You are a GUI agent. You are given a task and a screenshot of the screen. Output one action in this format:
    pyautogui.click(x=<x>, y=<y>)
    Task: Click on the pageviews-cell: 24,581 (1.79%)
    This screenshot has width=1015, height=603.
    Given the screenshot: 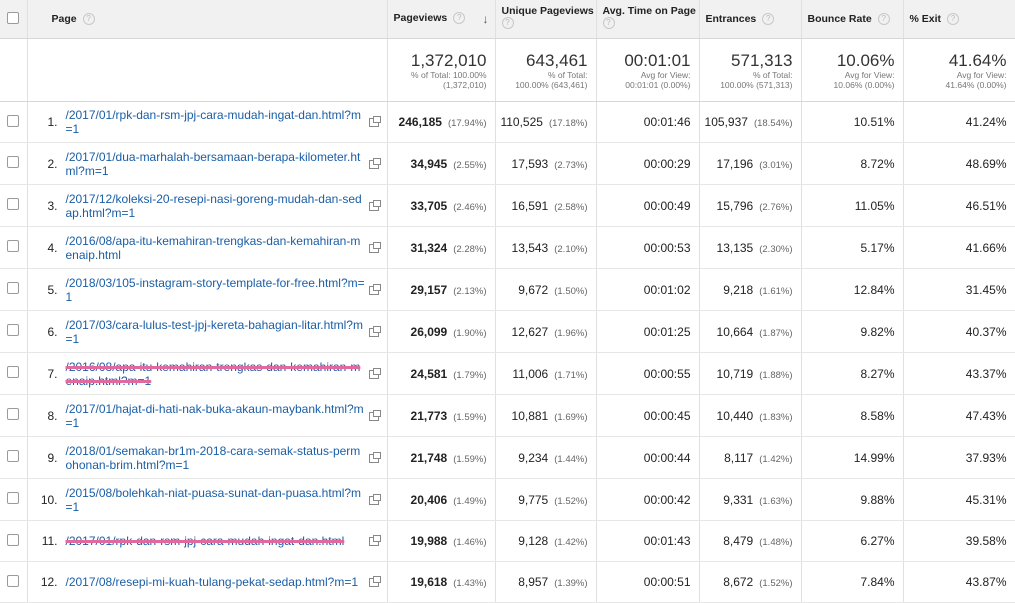 What is the action you would take?
    pyautogui.click(x=441, y=373)
    